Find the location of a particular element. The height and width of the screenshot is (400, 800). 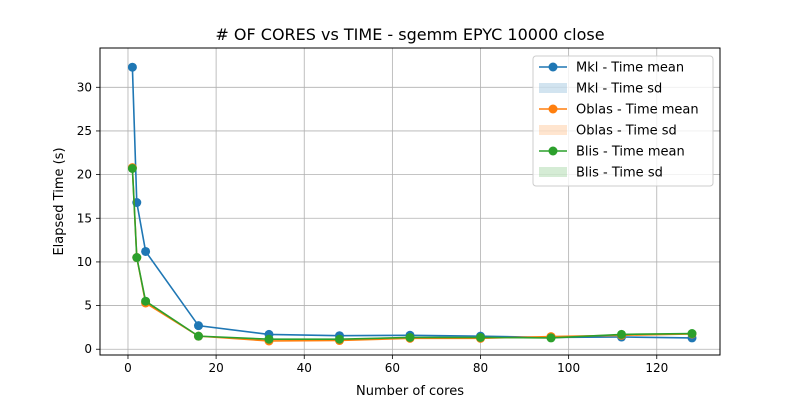

y-tick-label: 20 is located at coordinates (84, 175).